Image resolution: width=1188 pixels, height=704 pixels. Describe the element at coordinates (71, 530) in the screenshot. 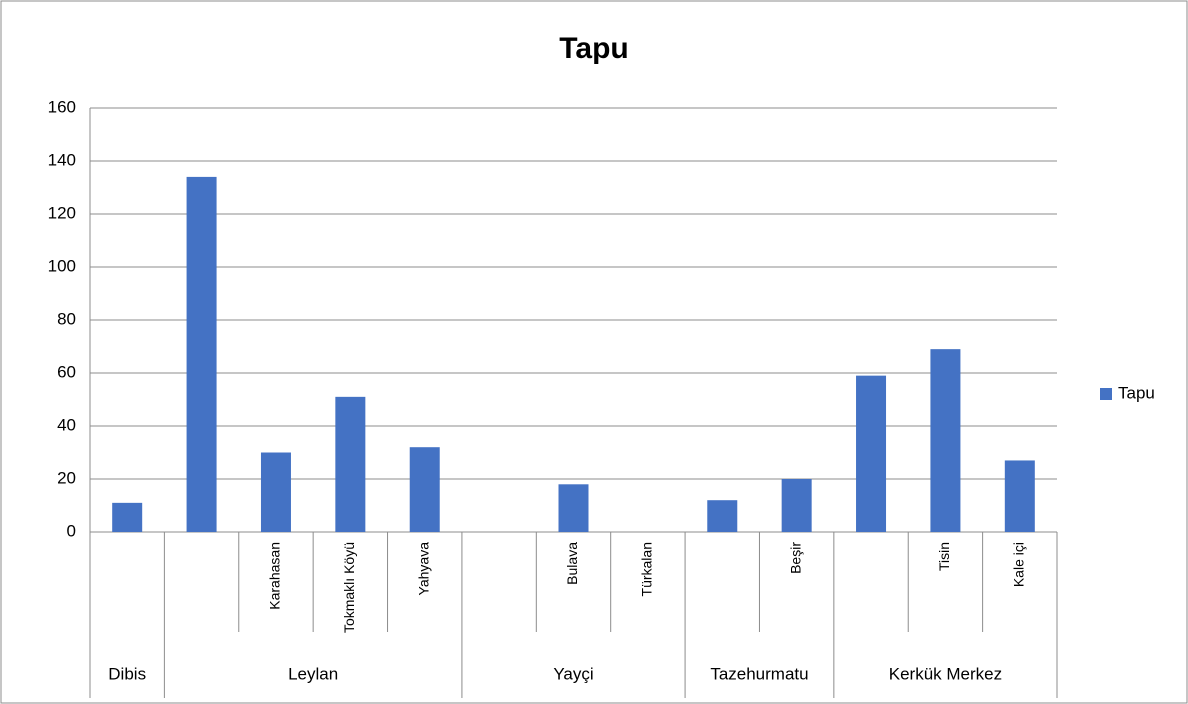

I see `y-tick-label: 0` at that location.